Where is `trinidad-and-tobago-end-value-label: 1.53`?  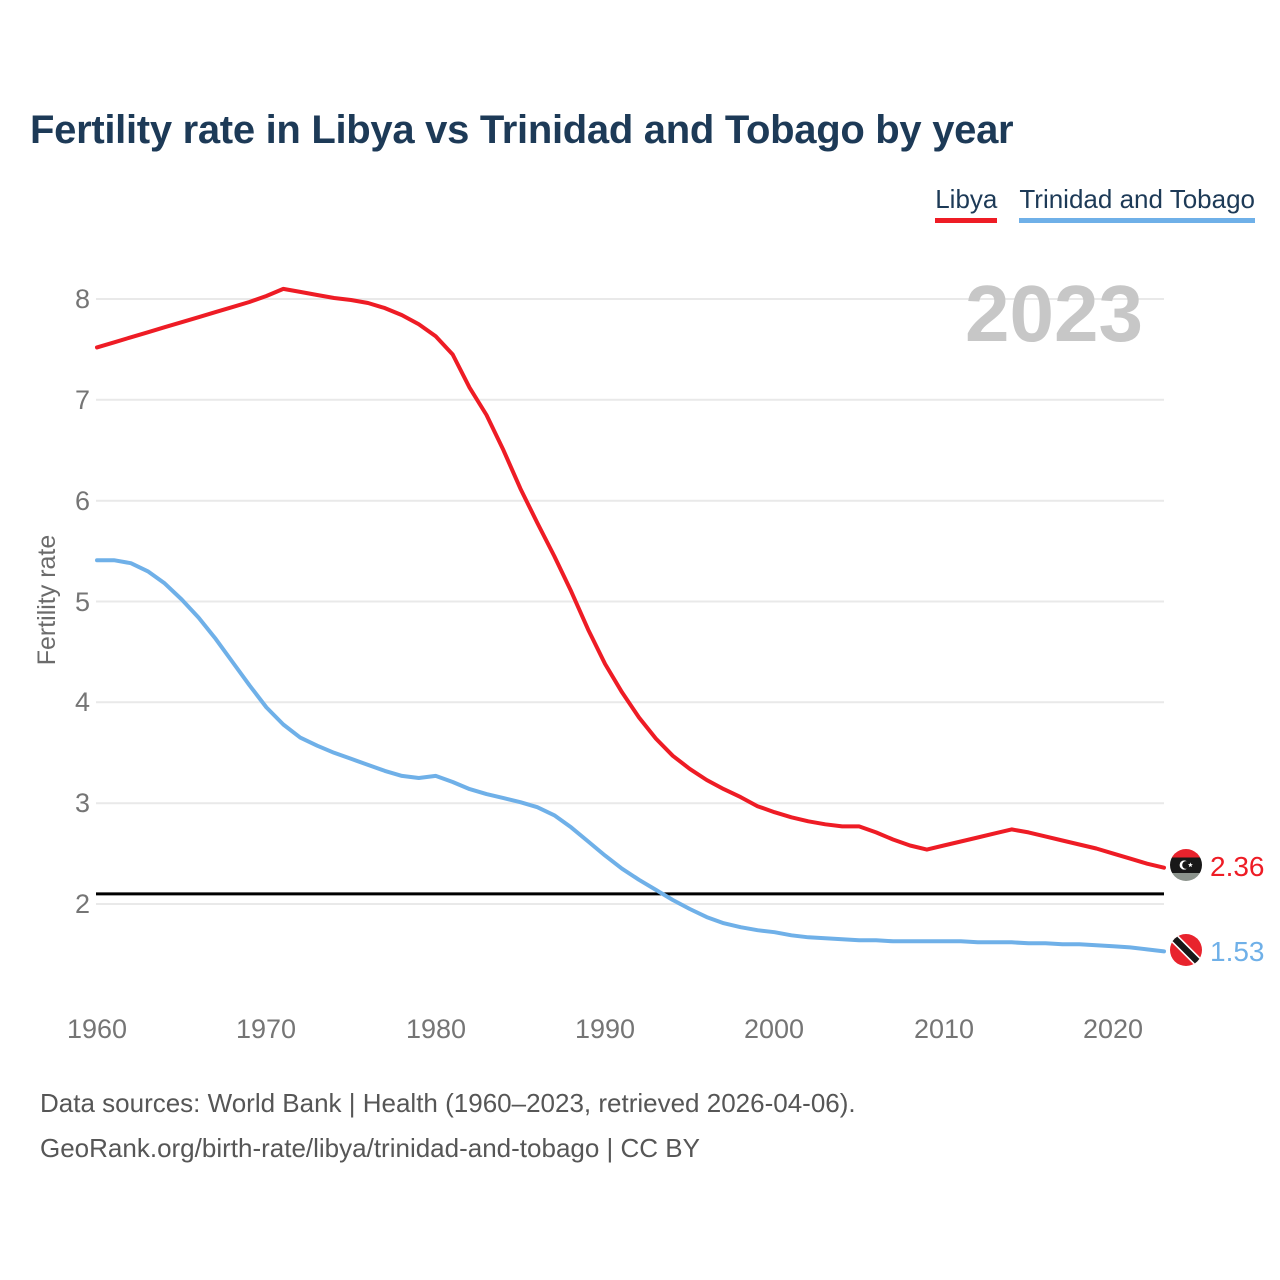
trinidad-and-tobago-end-value-label: 1.53 is located at coordinates (1237, 951).